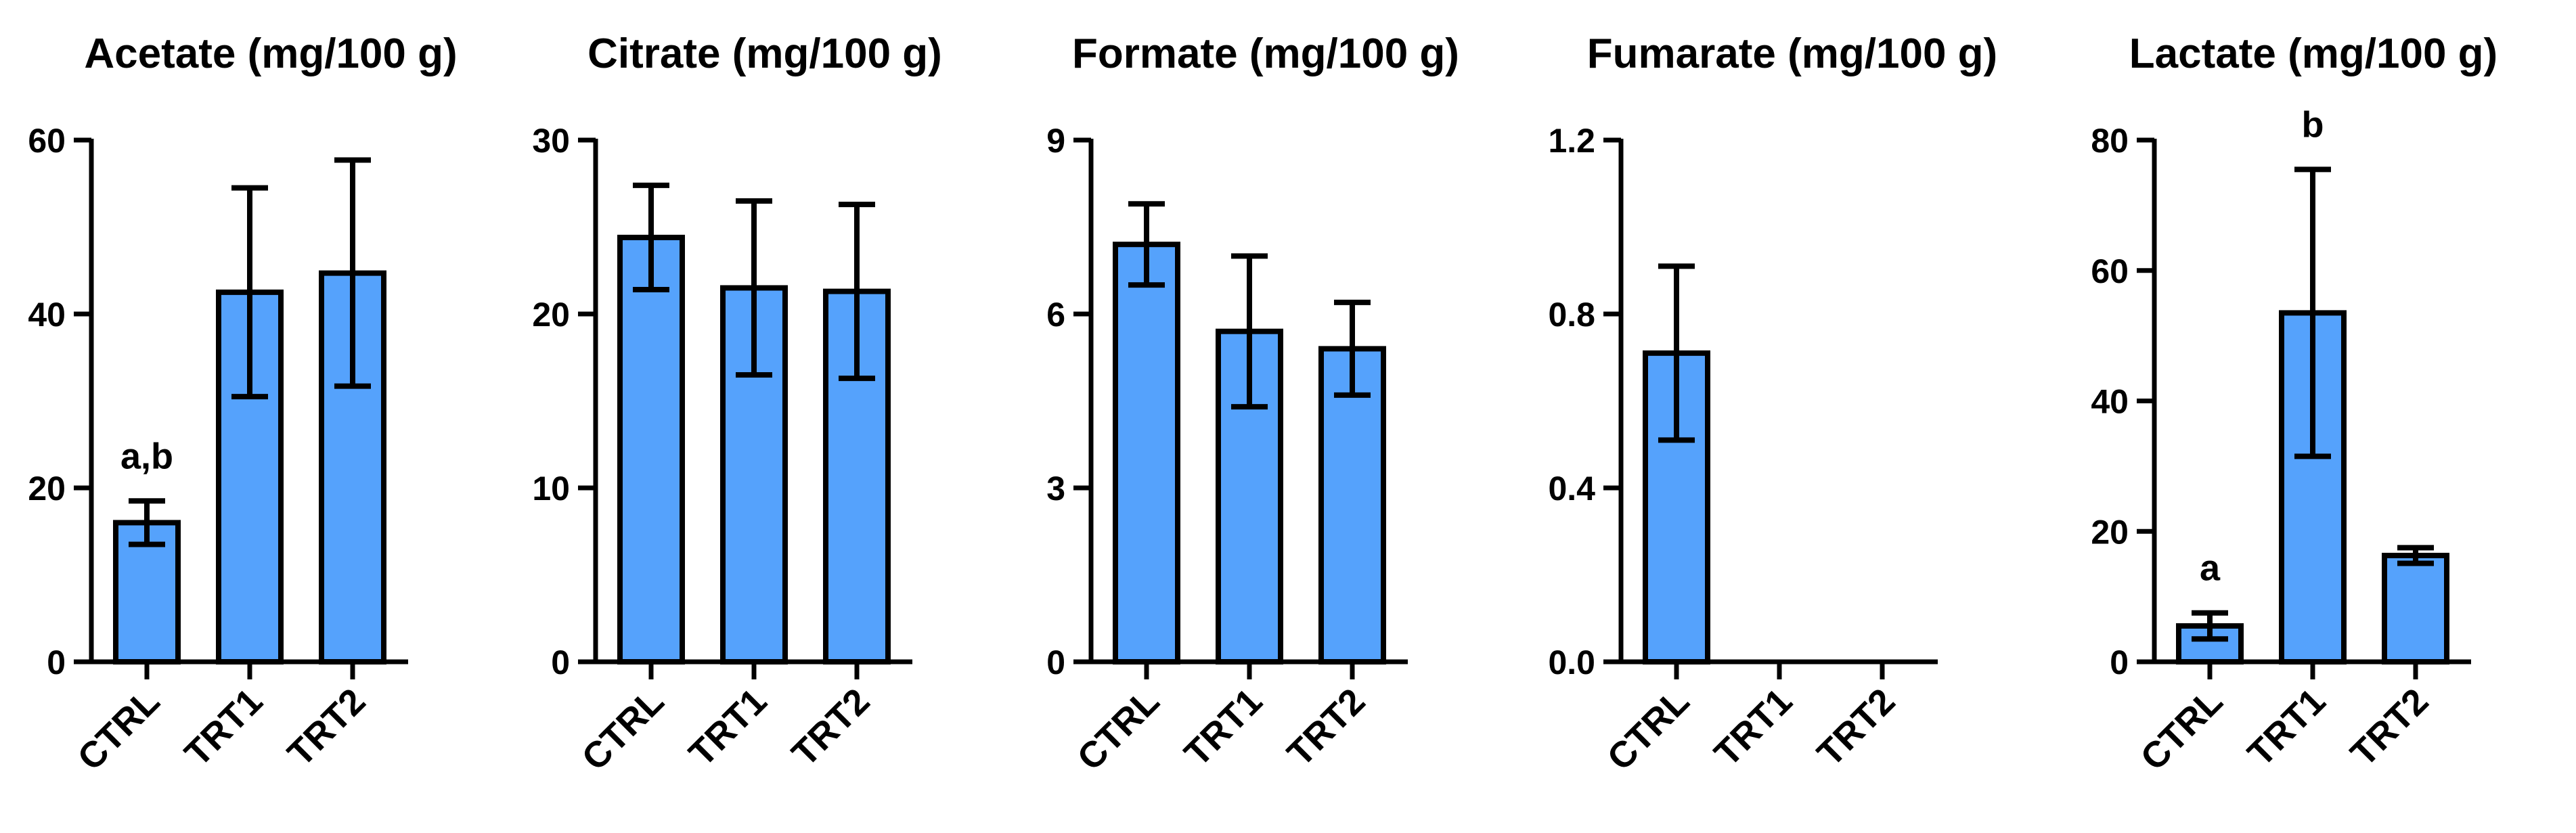  What do you see at coordinates (1571, 662) in the screenshot?
I see `y-tick-label: 0.0` at bounding box center [1571, 662].